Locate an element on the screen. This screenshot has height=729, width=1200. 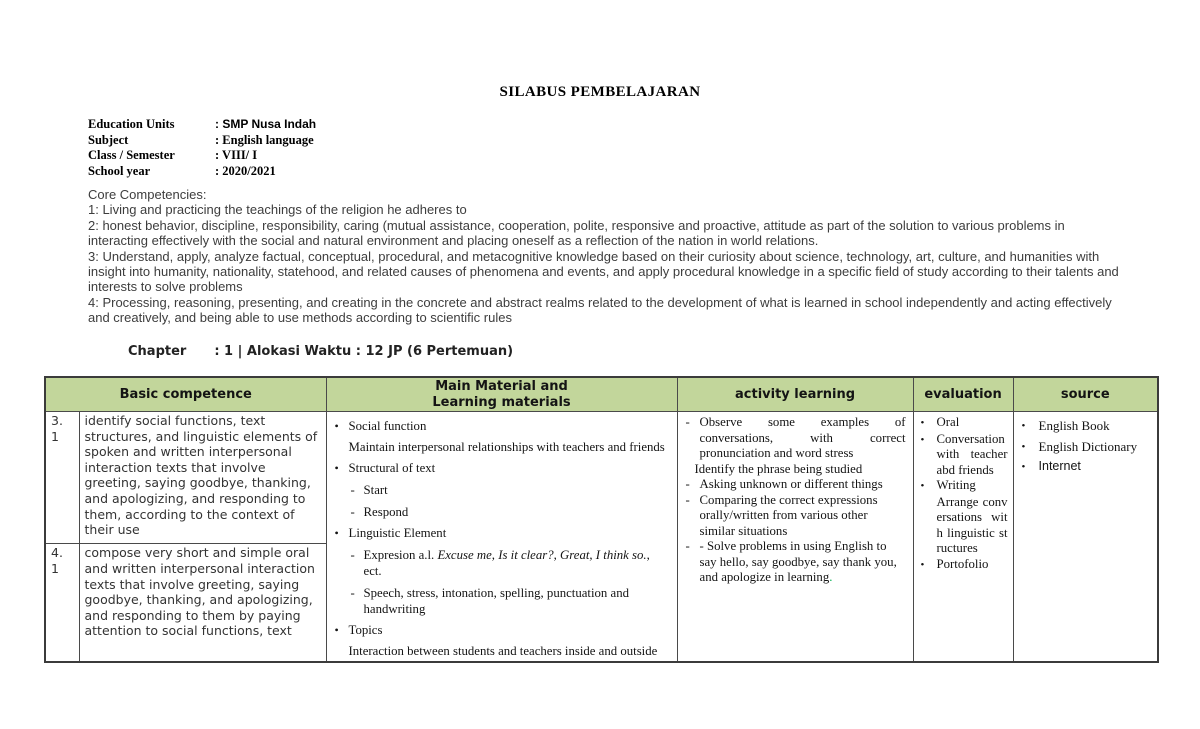
meta-value: : English language is located at coordinates (264, 139).